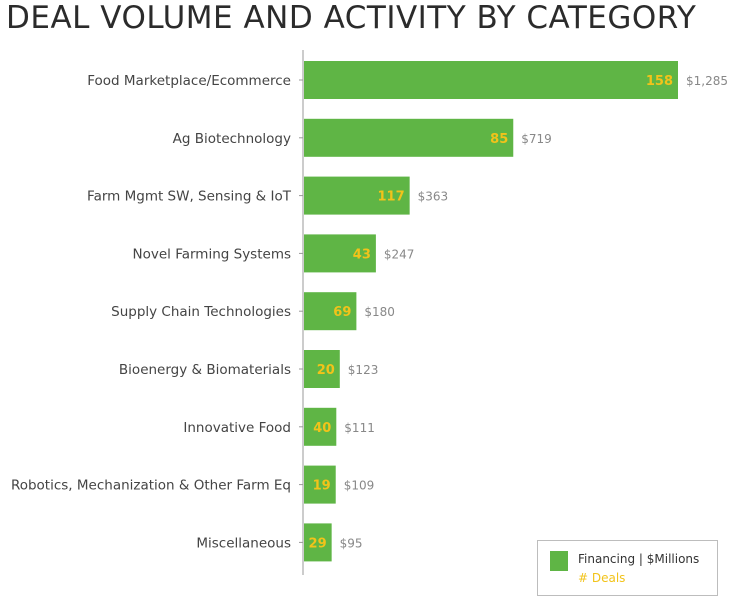 The height and width of the screenshot is (600, 730). What do you see at coordinates (363, 370) in the screenshot?
I see `financing-label: $123` at bounding box center [363, 370].